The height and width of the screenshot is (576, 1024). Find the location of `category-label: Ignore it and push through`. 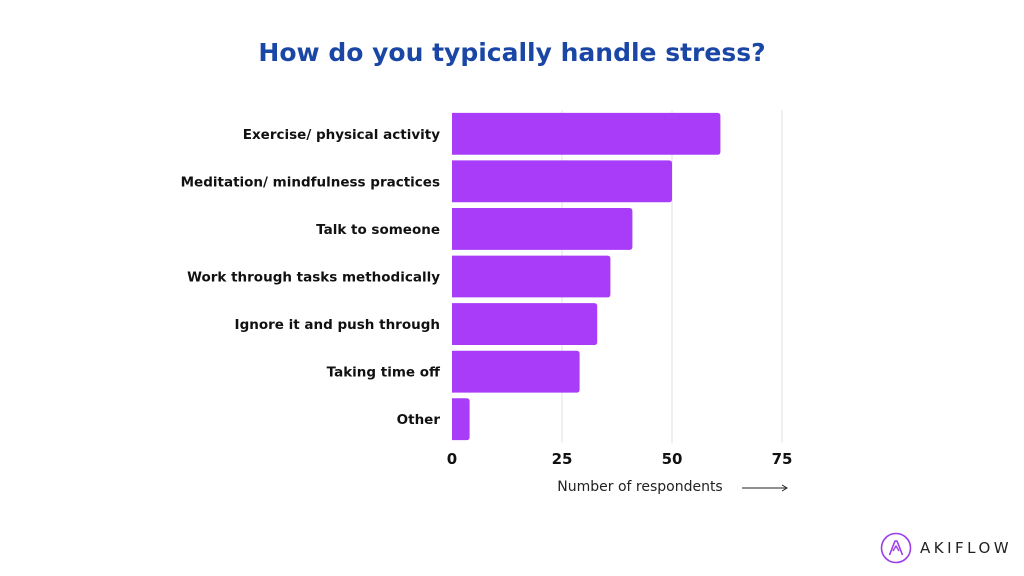

category-label: Ignore it and push through is located at coordinates (337, 325).